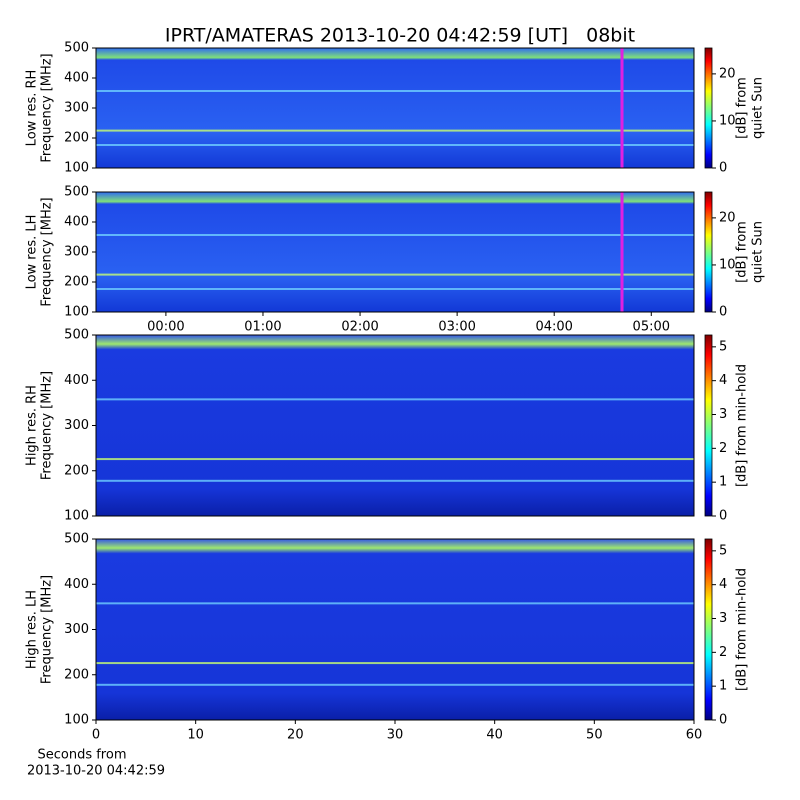 The image size is (800, 800). I want to click on x-tick-label: 40, so click(494, 735).